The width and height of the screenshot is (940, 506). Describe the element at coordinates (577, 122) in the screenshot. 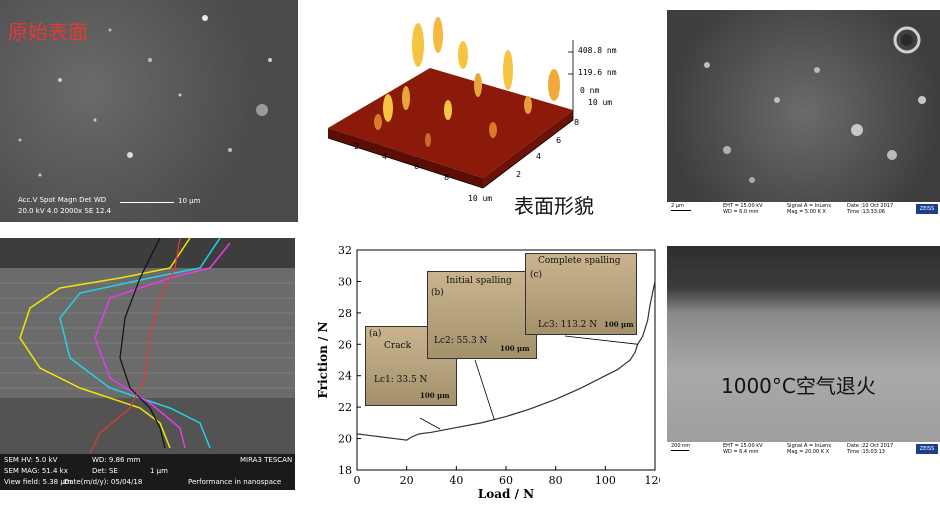

I see `afm-tick-r1: 8` at that location.